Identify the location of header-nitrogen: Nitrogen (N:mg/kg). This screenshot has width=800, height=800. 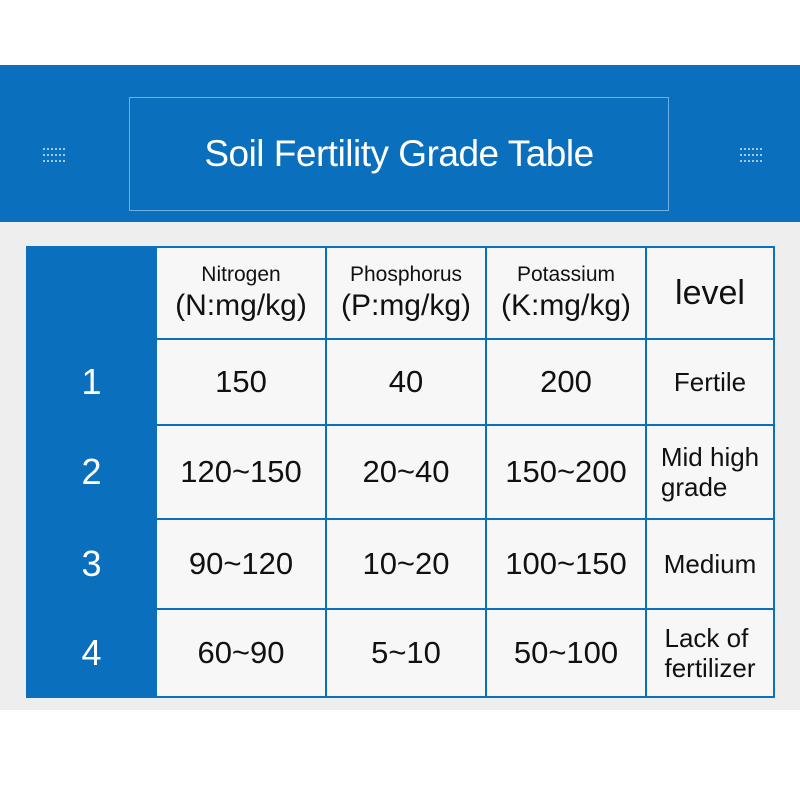
(241, 293).